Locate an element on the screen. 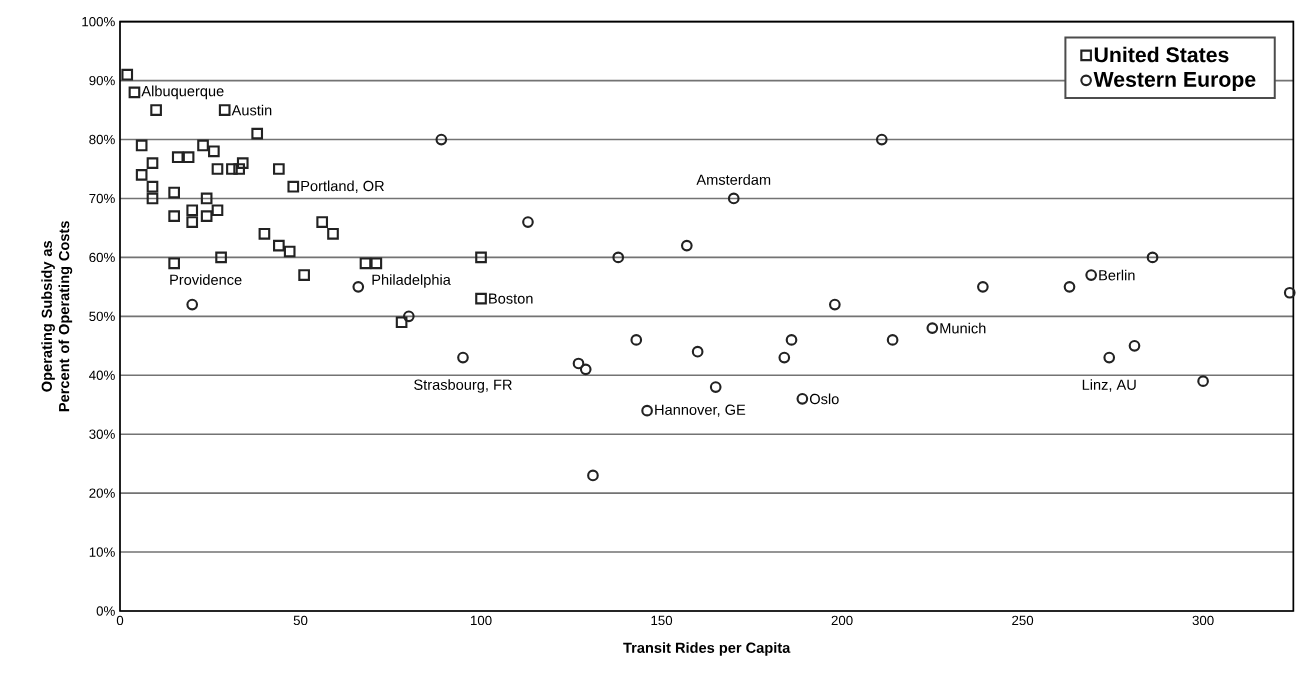 The height and width of the screenshot is (680, 1296). y-tick-label: 0% is located at coordinates (105, 611).